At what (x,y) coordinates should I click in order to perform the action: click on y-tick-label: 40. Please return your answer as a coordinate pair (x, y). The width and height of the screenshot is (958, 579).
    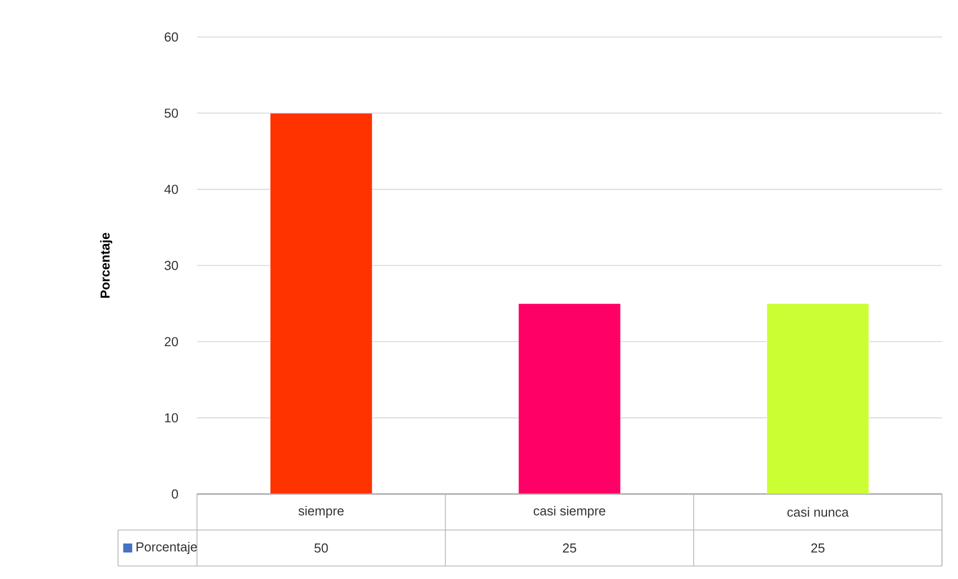
    Looking at the image, I should click on (171, 189).